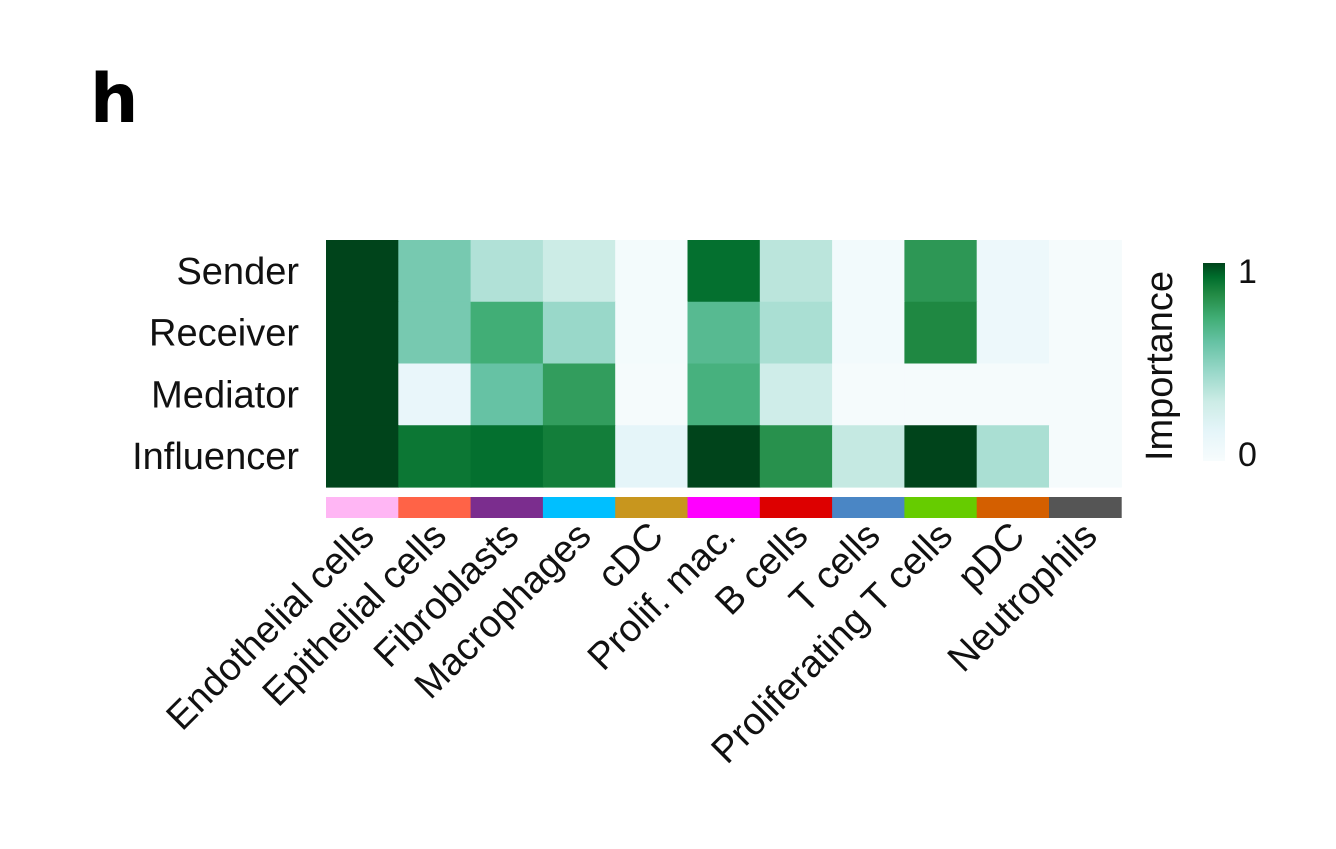  What do you see at coordinates (1247, 455) in the screenshot?
I see `legend-min-label: 0` at bounding box center [1247, 455].